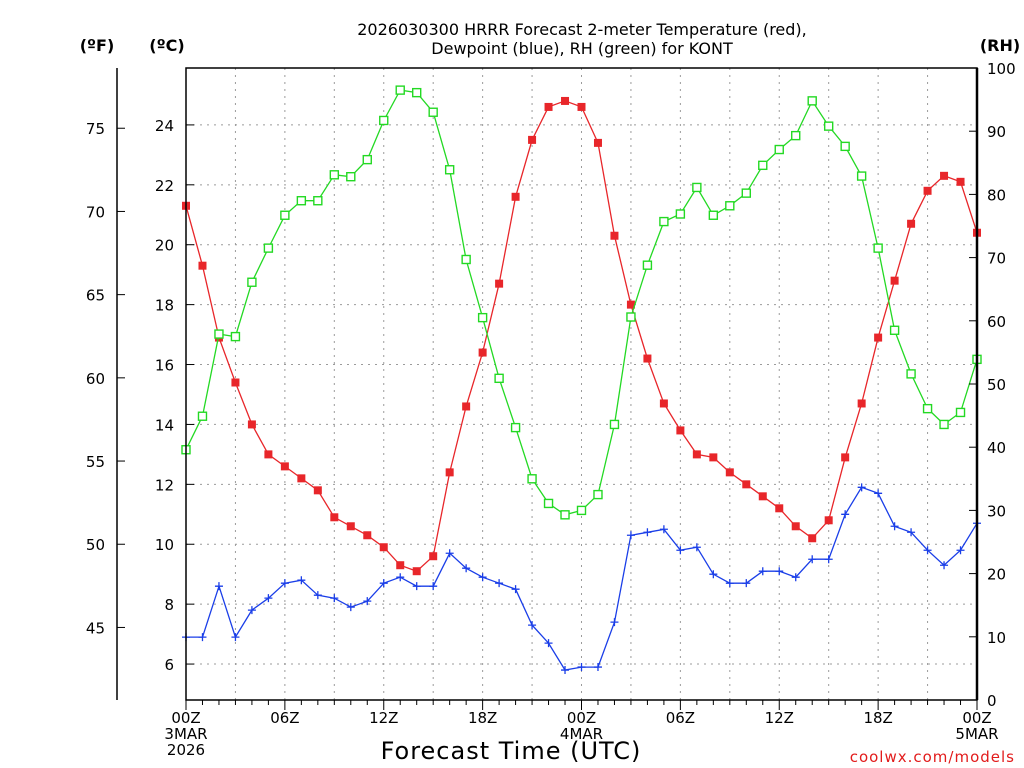  I want to click on x-axis-label: Forecast Time (UTC), so click(511, 751).